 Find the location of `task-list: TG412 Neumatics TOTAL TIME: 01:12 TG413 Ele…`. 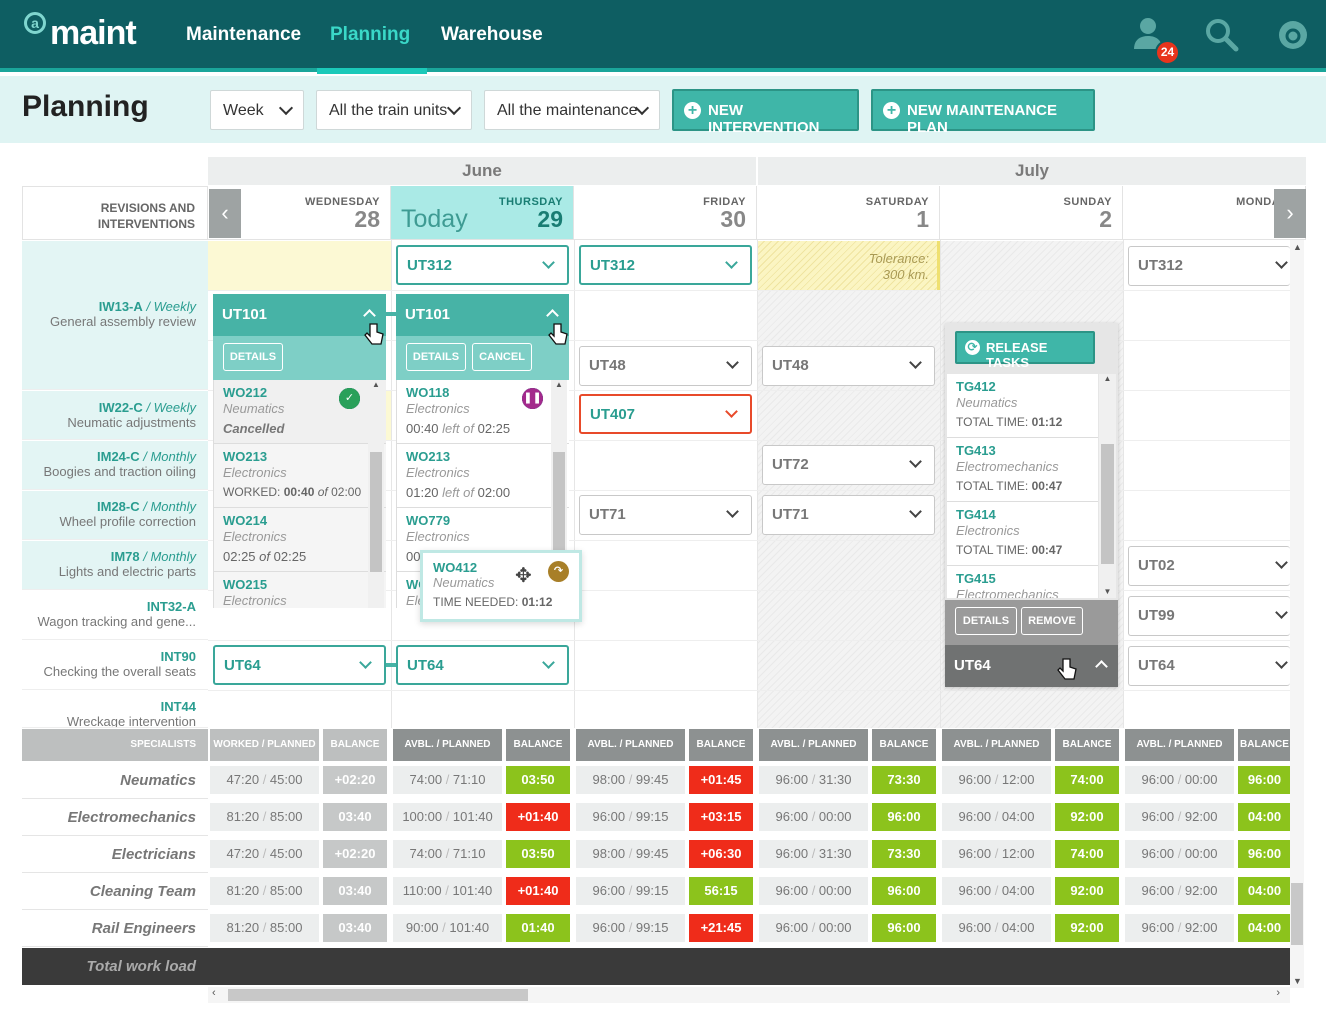

task-list: TG412 Neumatics TOTAL TIME: 01:12 TG413 Ele… is located at coordinates (1022, 486).